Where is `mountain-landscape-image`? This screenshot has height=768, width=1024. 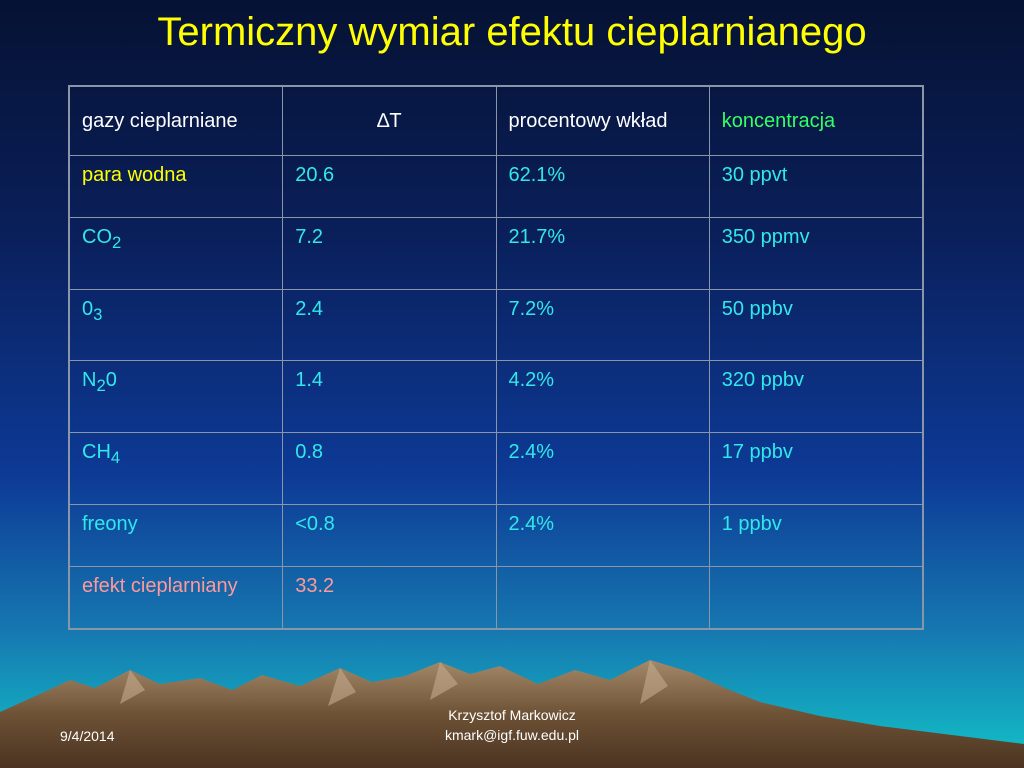 mountain-landscape-image is located at coordinates (512, 714).